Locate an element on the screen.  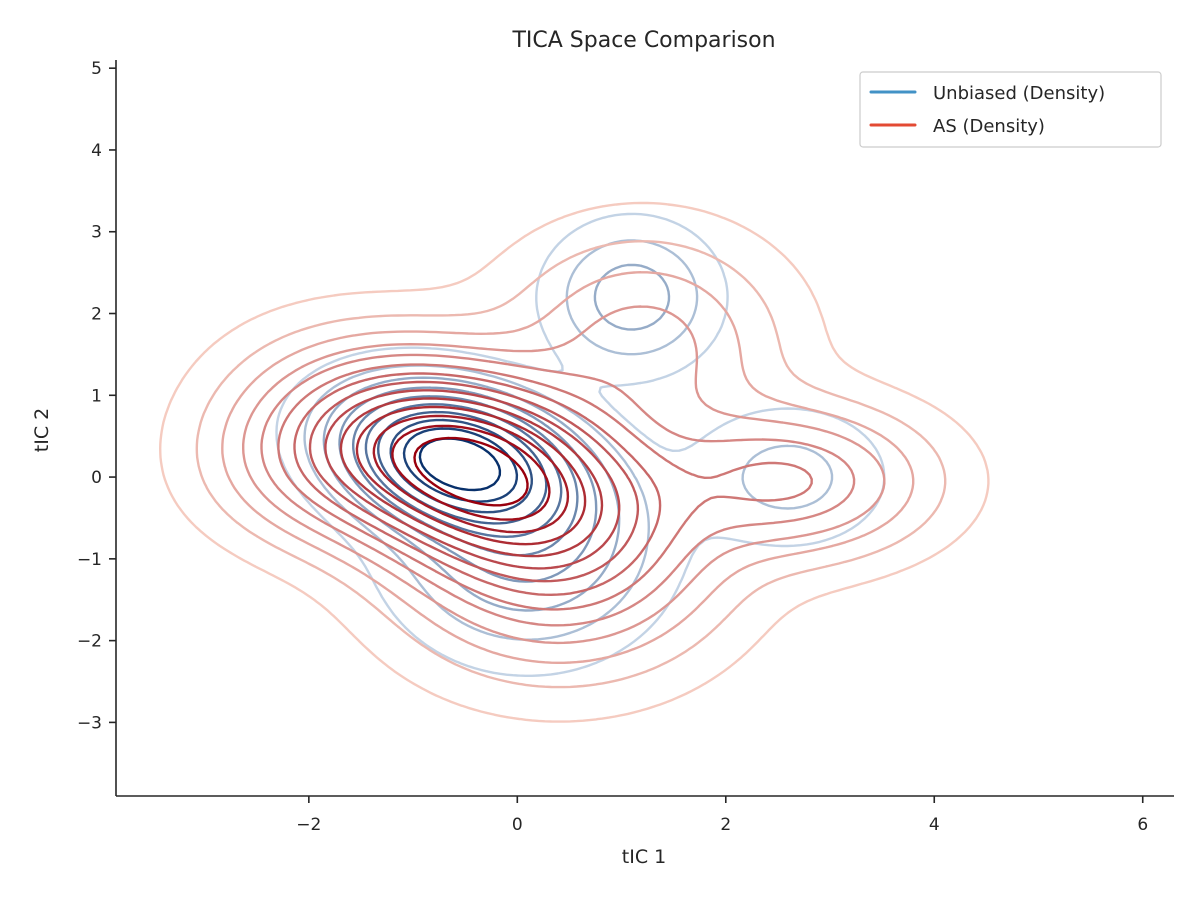
x-tick-label: 0 is located at coordinates (517, 825).